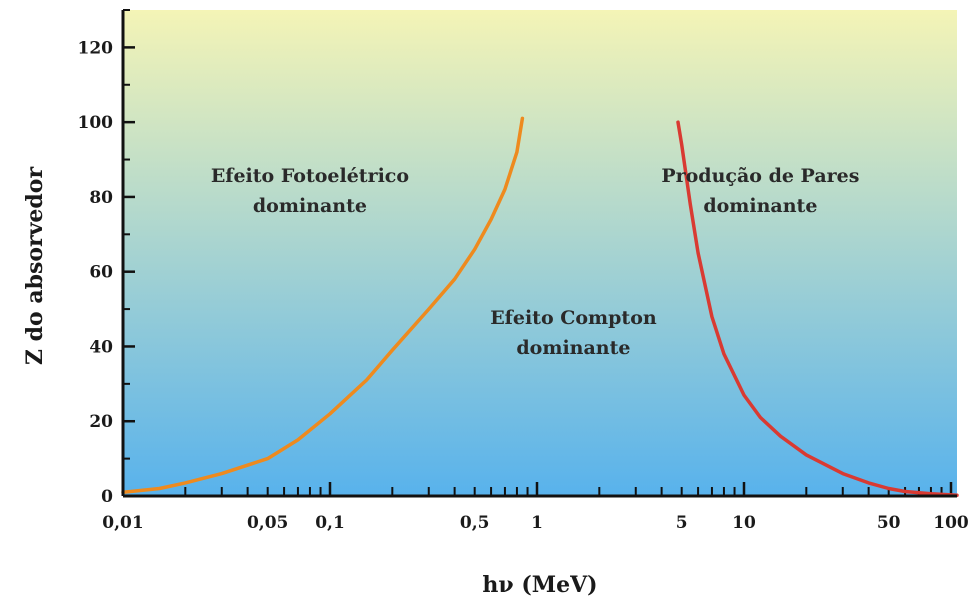 The width and height of the screenshot is (969, 604). Describe the element at coordinates (475, 523) in the screenshot. I see `x-tick-label: 0,5` at that location.